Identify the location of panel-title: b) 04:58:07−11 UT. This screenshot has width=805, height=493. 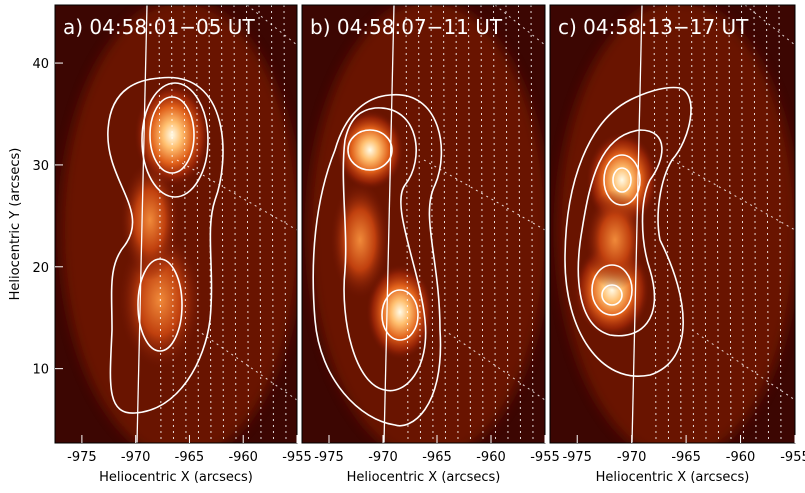
(406, 27).